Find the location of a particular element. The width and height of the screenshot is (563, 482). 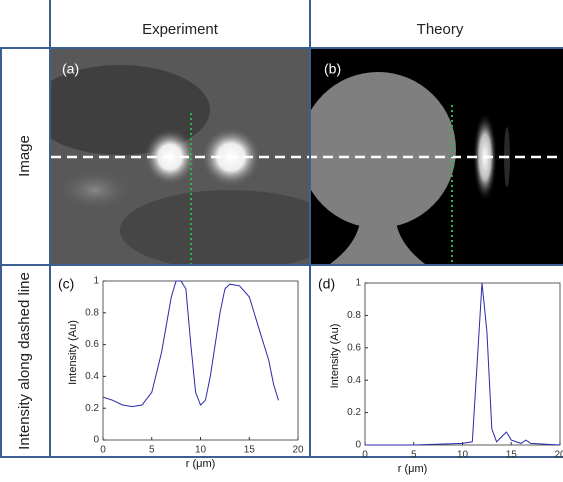

row-header: Image is located at coordinates (24, 156).